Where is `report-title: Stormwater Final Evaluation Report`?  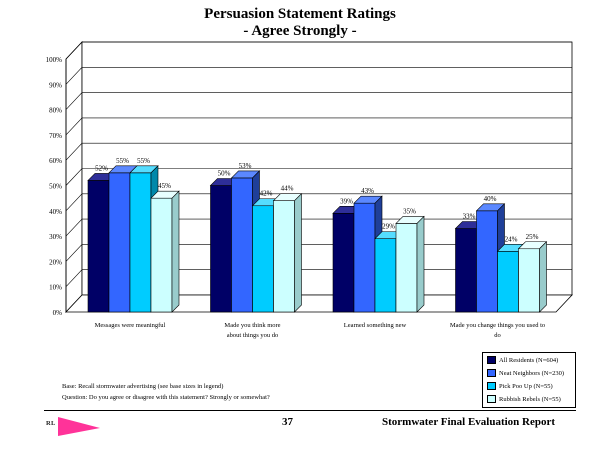
report-title: Stormwater Final Evaluation Report is located at coordinates (469, 422).